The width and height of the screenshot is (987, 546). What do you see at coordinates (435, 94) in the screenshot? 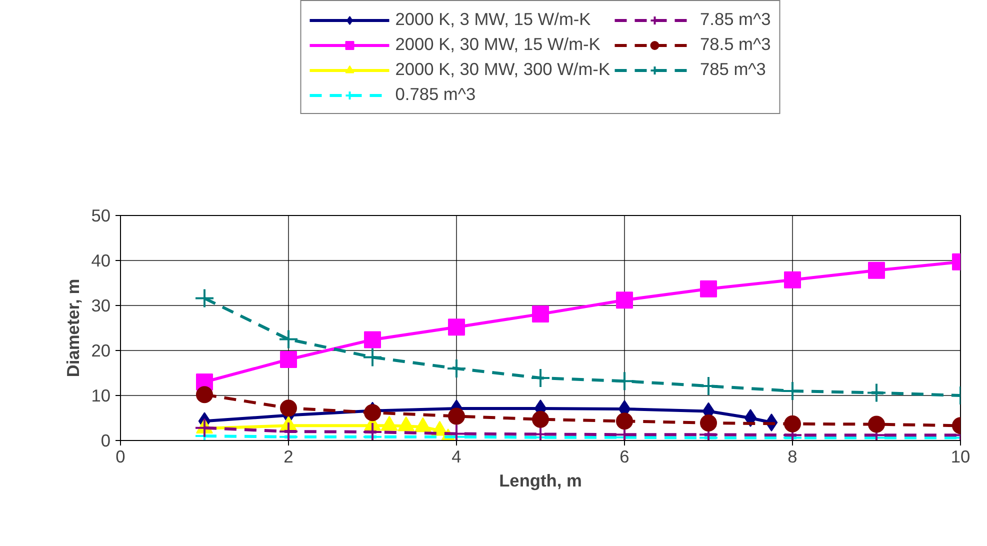
I see `legend-label: 0.785 m^3` at bounding box center [435, 94].